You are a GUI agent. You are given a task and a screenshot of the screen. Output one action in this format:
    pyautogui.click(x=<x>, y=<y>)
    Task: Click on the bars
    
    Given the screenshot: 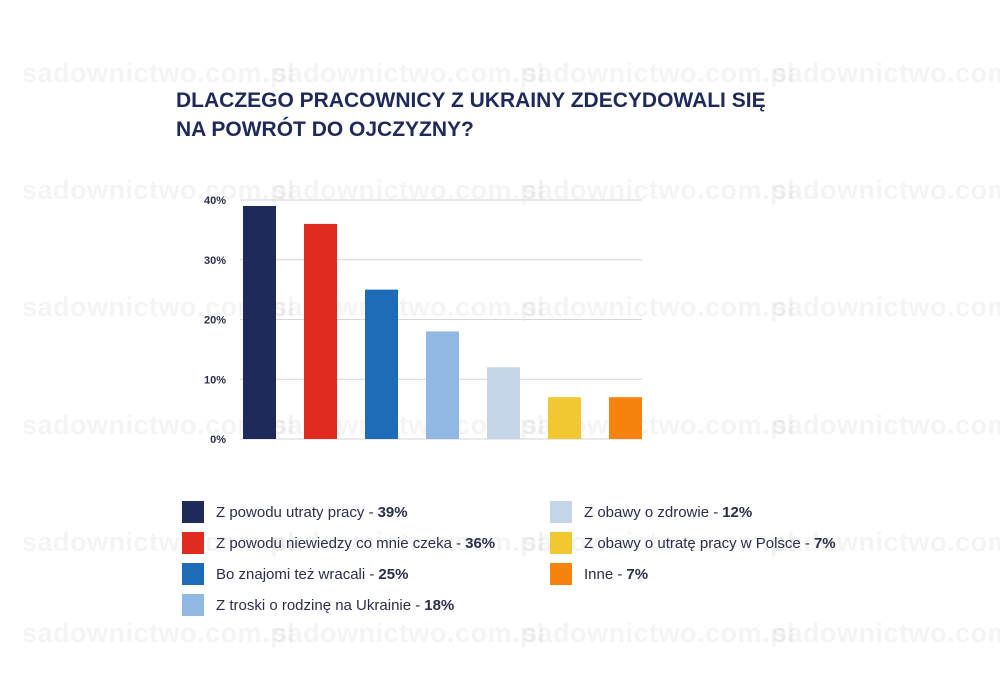 What is the action you would take?
    pyautogui.click(x=442, y=322)
    